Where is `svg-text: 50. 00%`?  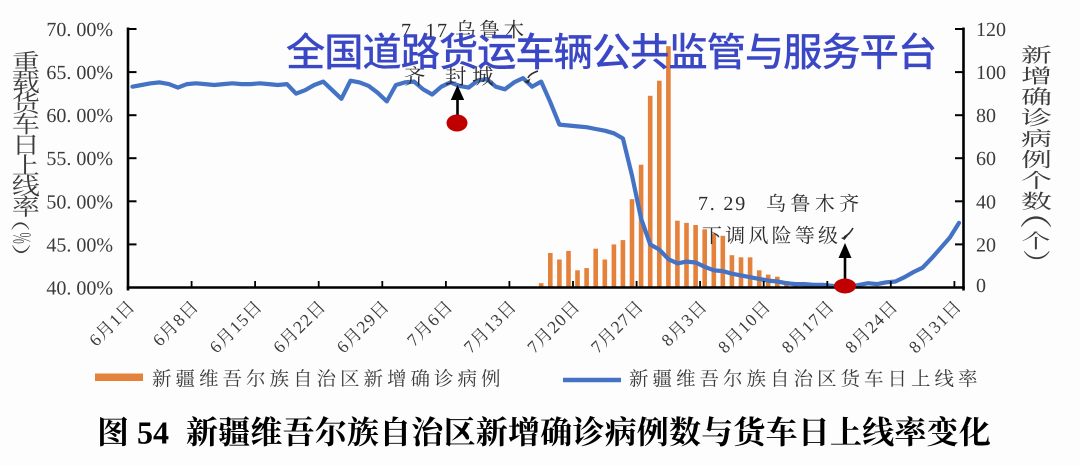
svg-text: 50. 00% is located at coordinates (79, 202).